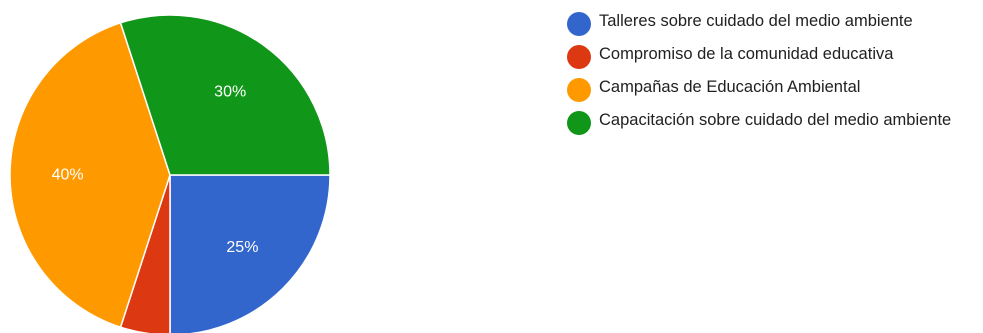  I want to click on legend-item: Campañas de Educación Ambiental, so click(775, 88).